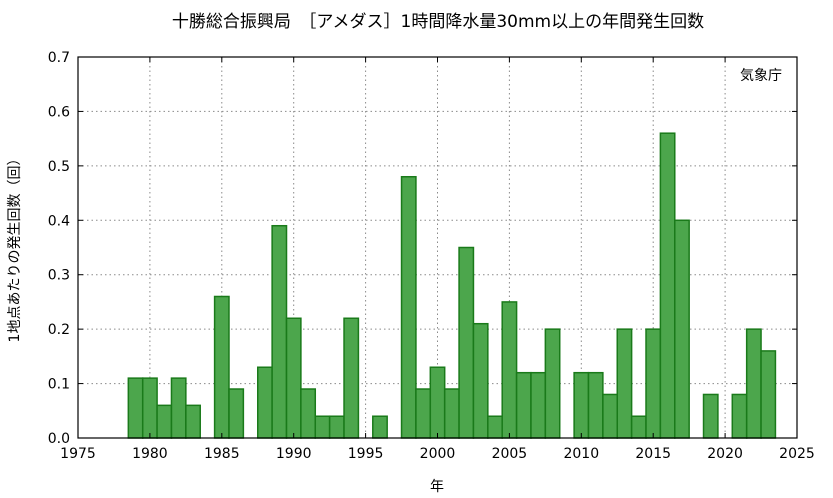 The image size is (833, 498). I want to click on x-tick-label: 2005, so click(510, 454).